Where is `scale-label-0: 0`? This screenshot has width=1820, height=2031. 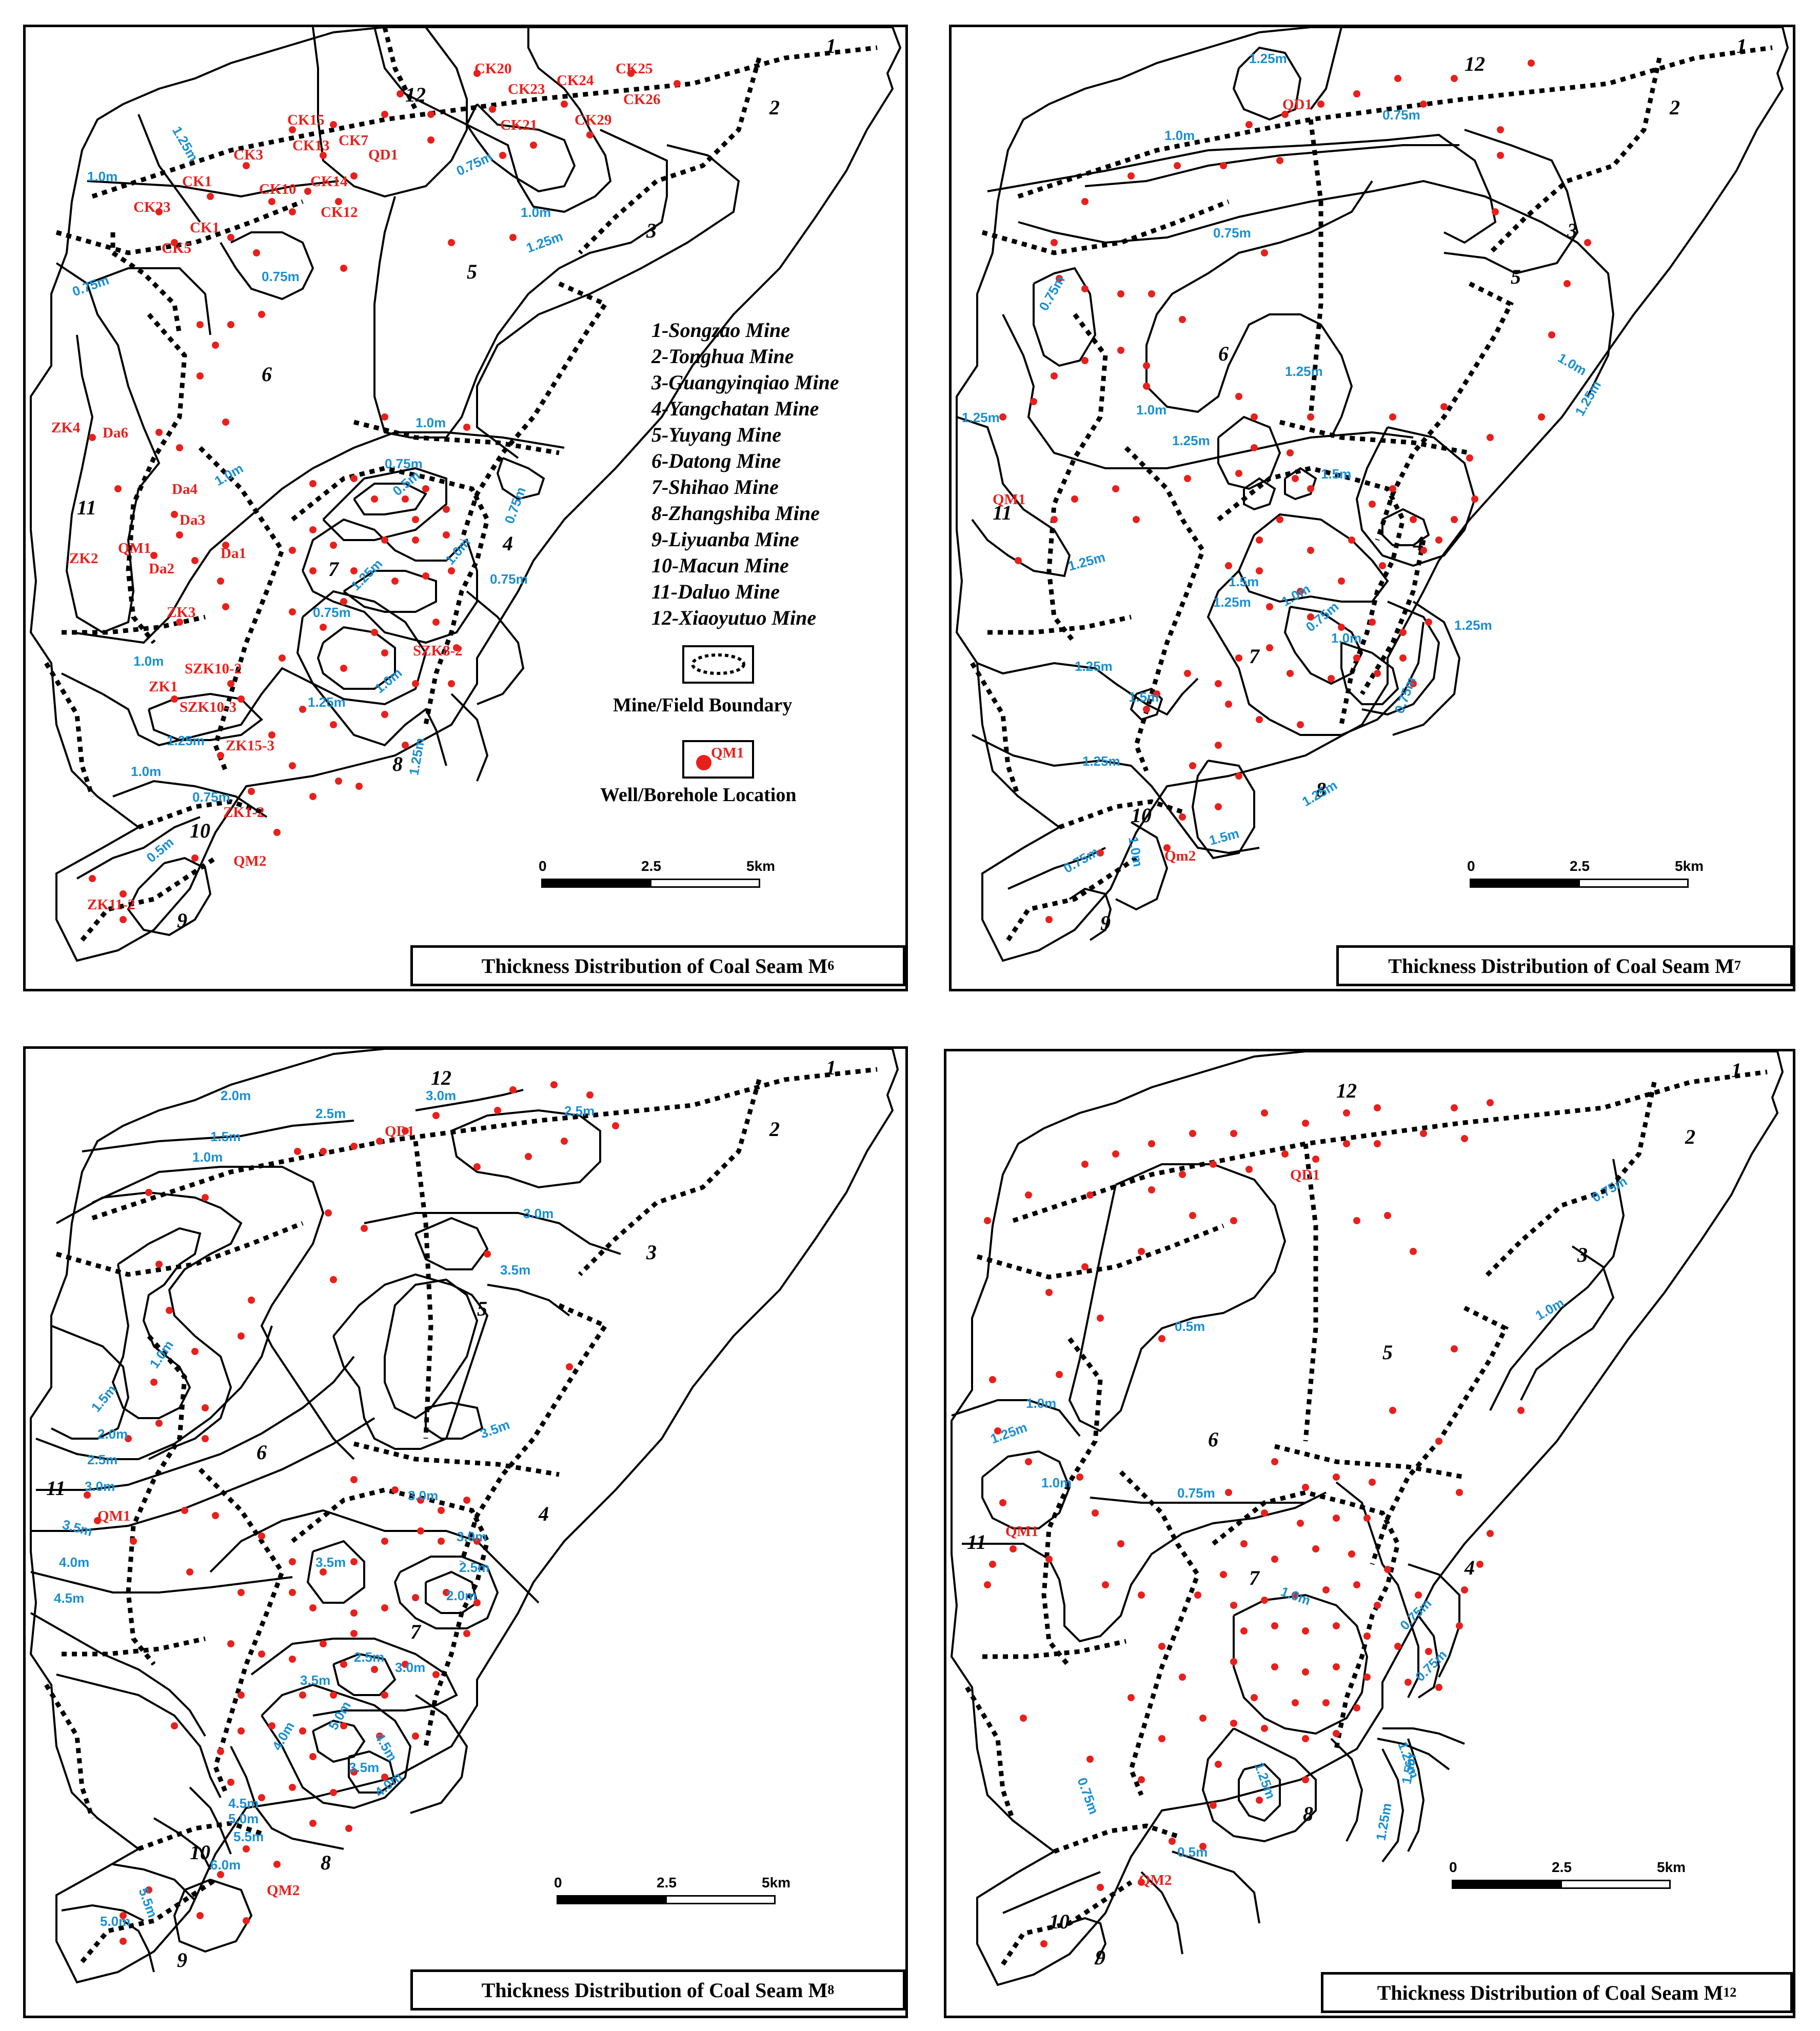 scale-label-0: 0 is located at coordinates (558, 1883).